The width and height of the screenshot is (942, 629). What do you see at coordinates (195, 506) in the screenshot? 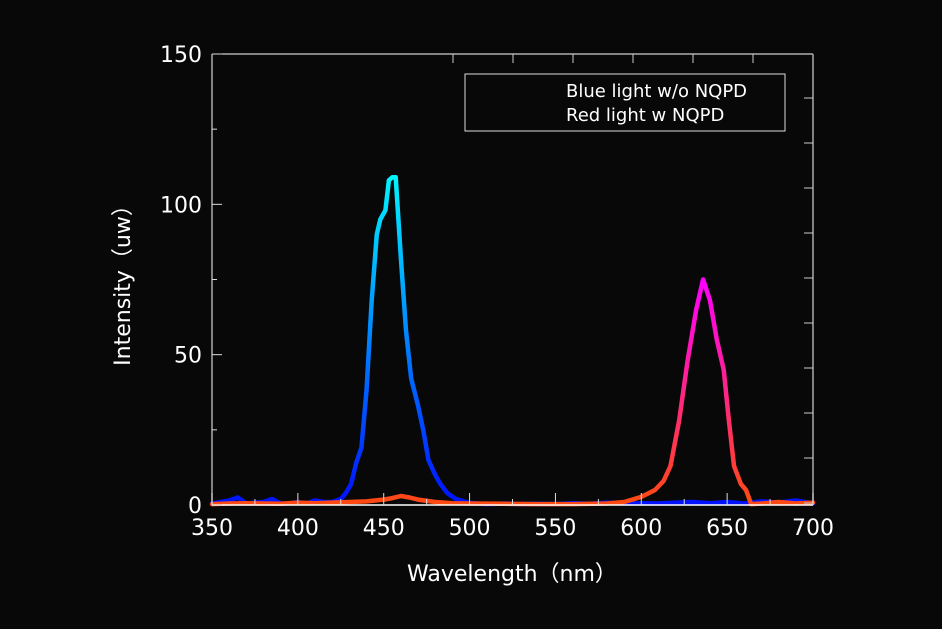
I see `y-tick-label: 0` at bounding box center [195, 506].